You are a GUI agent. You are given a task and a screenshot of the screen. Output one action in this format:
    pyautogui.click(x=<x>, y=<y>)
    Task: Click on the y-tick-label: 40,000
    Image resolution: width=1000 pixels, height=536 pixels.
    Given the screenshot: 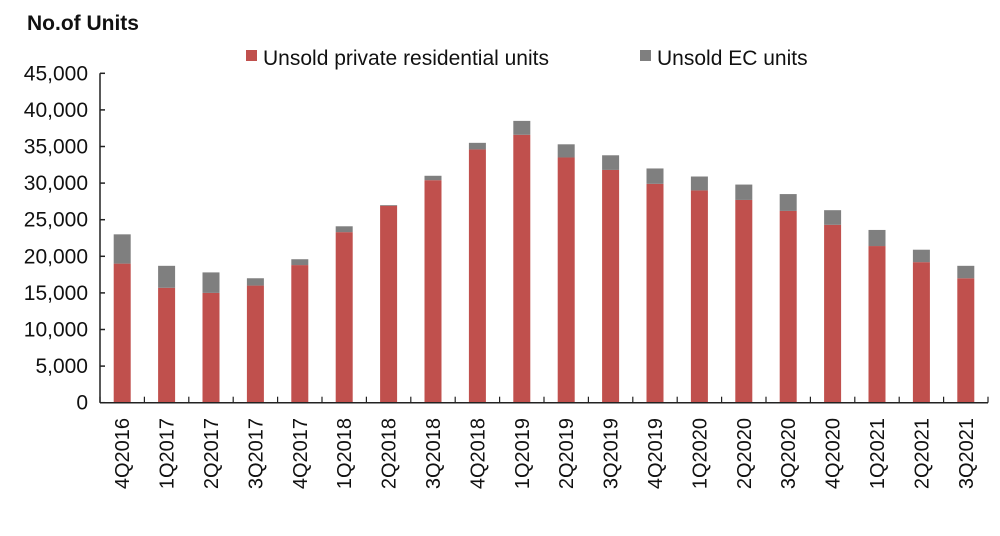 What is the action you would take?
    pyautogui.click(x=56, y=110)
    